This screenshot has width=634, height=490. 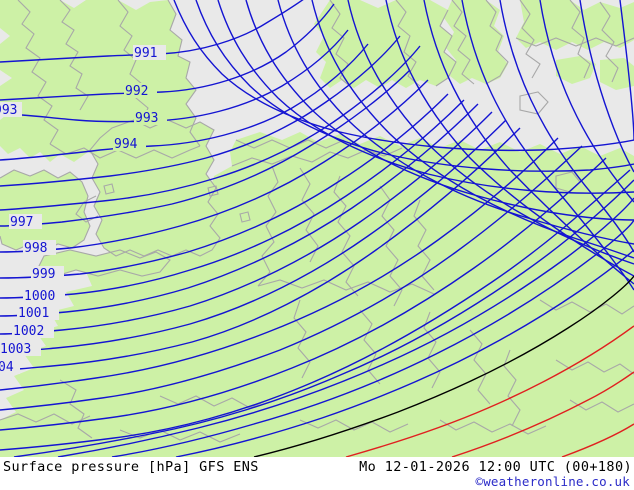 What do you see at coordinates (7, 367) in the screenshot?
I see `isobar-label-clipped: 04` at bounding box center [7, 367].